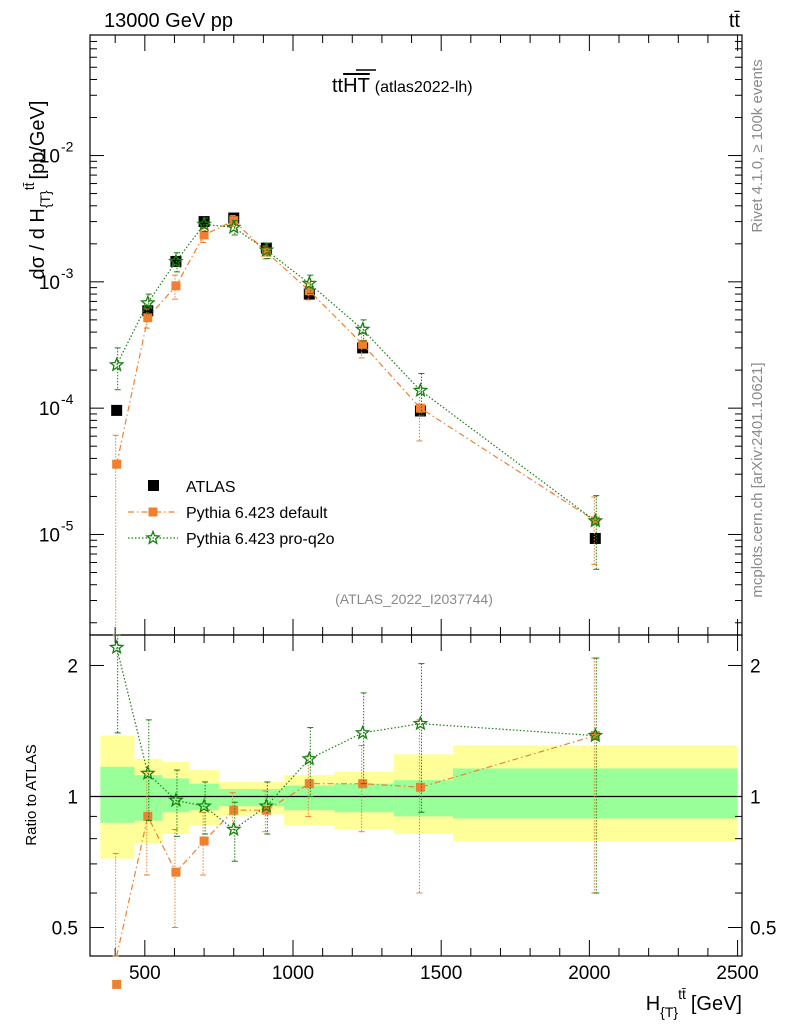 This screenshot has height=1024, width=786. What do you see at coordinates (145, 973) in the screenshot?
I see `x-tick-label: 500` at bounding box center [145, 973].